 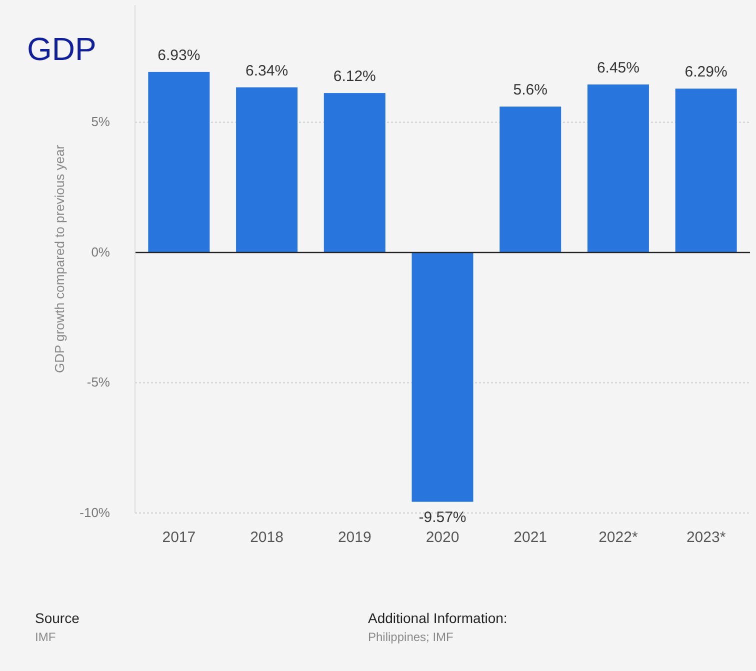 What do you see at coordinates (438, 618) in the screenshot?
I see `text: Additional Information:` at bounding box center [438, 618].